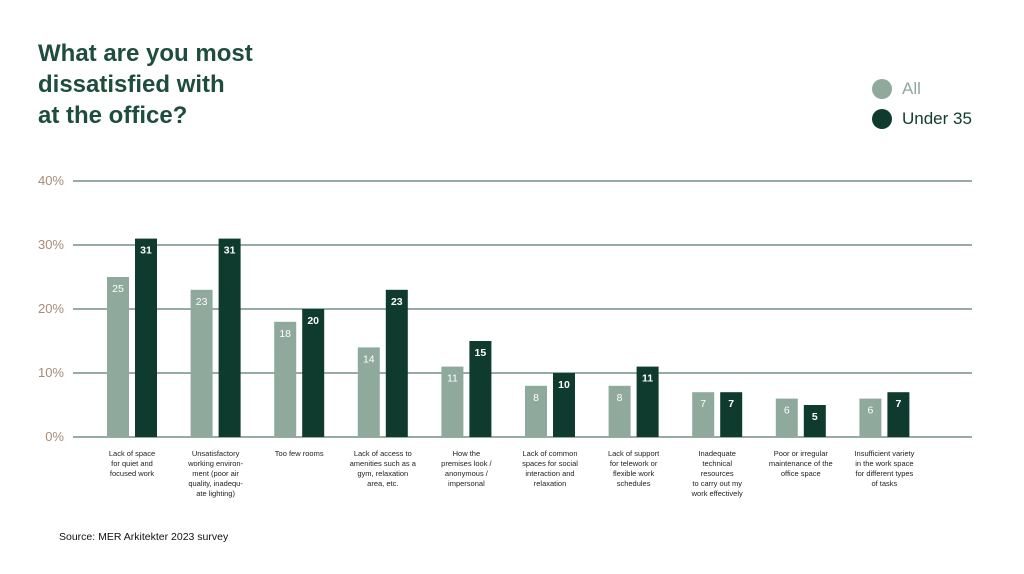 This screenshot has height=574, width=1024. Describe the element at coordinates (815, 417) in the screenshot. I see `data-label: 5` at that location.